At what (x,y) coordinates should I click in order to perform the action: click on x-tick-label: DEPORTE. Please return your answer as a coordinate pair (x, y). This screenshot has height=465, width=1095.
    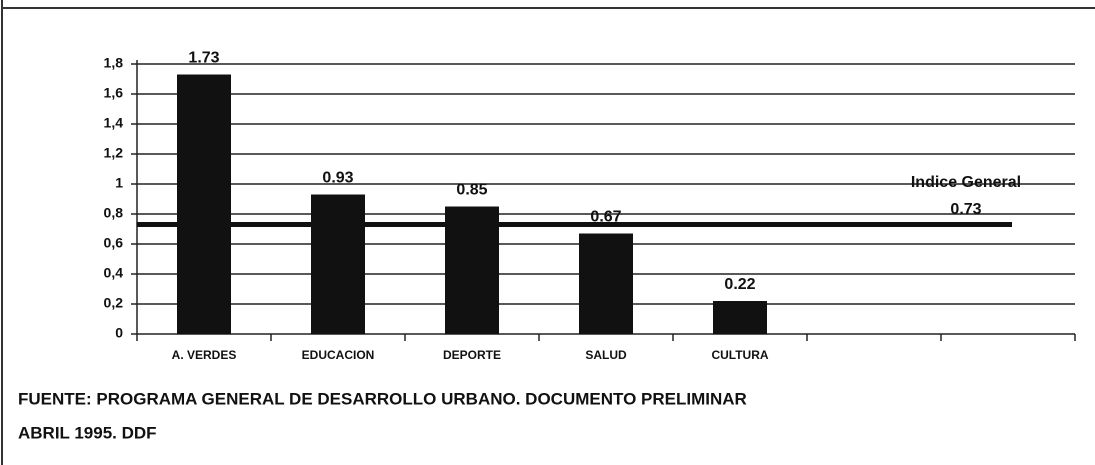
    Looking at the image, I should click on (472, 355).